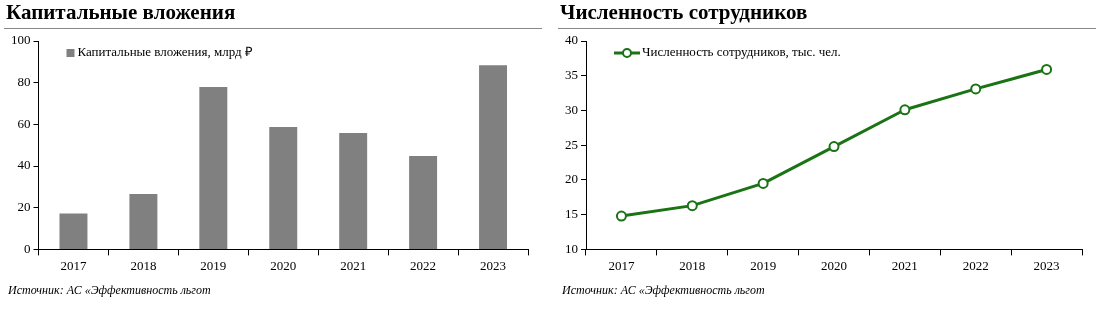  Describe the element at coordinates (571, 214) in the screenshot. I see `y-tick-label: 15` at that location.